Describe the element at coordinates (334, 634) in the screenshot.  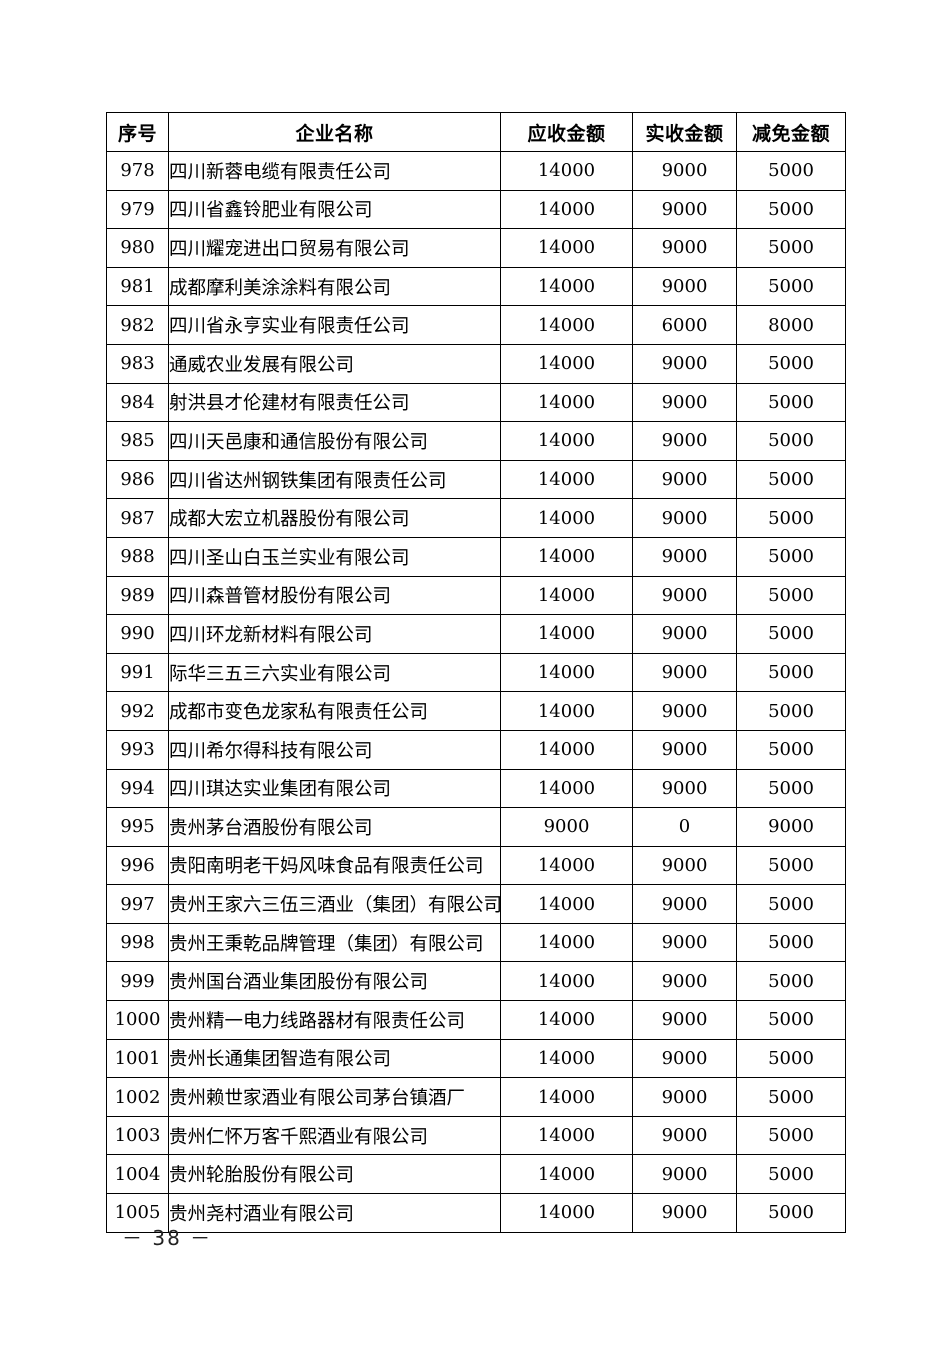
I see `cell-enterprise-name: 四川环龙新材料有限公司` at that location.